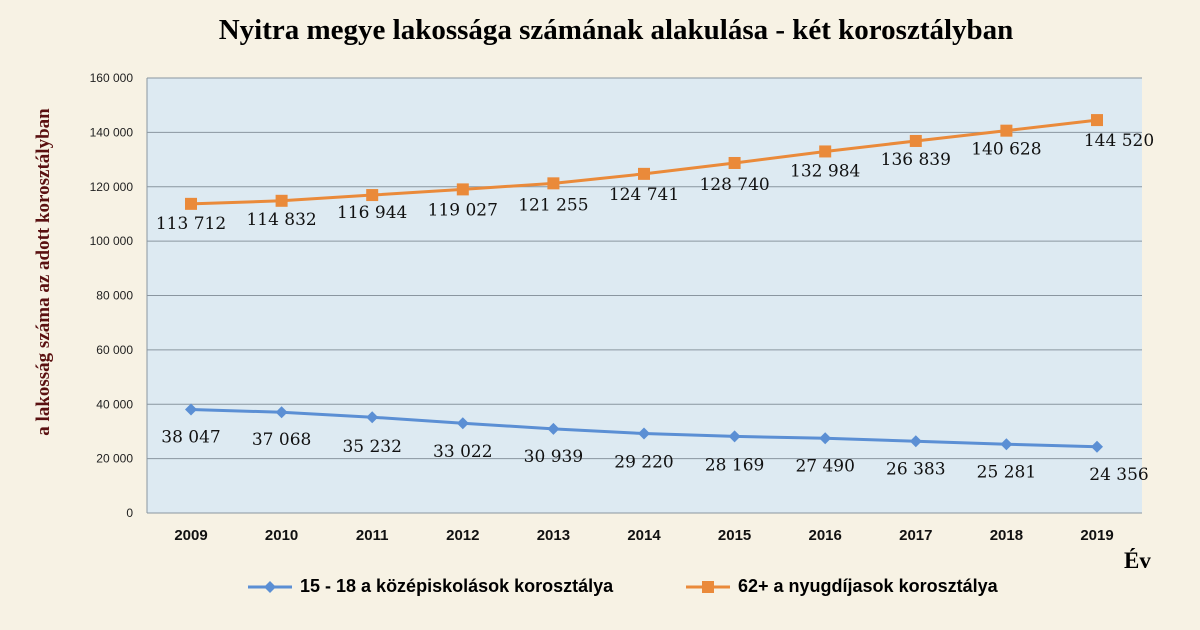 This screenshot has width=1200, height=630. Describe the element at coordinates (734, 535) in the screenshot. I see `x-tick-label: 2015` at that location.